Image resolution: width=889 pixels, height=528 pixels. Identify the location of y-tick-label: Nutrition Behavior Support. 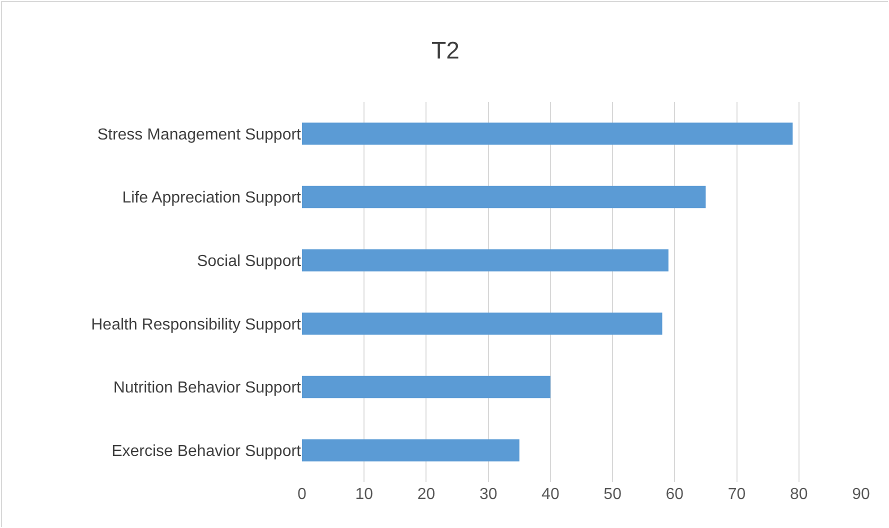
(207, 388).